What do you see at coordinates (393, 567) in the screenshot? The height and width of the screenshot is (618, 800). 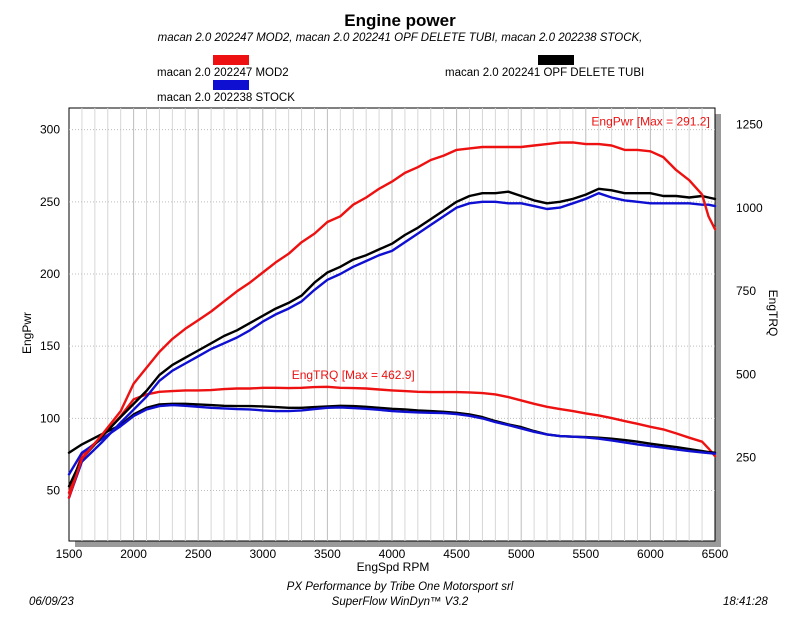 I see `x-axis-label: EngSpd RPM` at bounding box center [393, 567].